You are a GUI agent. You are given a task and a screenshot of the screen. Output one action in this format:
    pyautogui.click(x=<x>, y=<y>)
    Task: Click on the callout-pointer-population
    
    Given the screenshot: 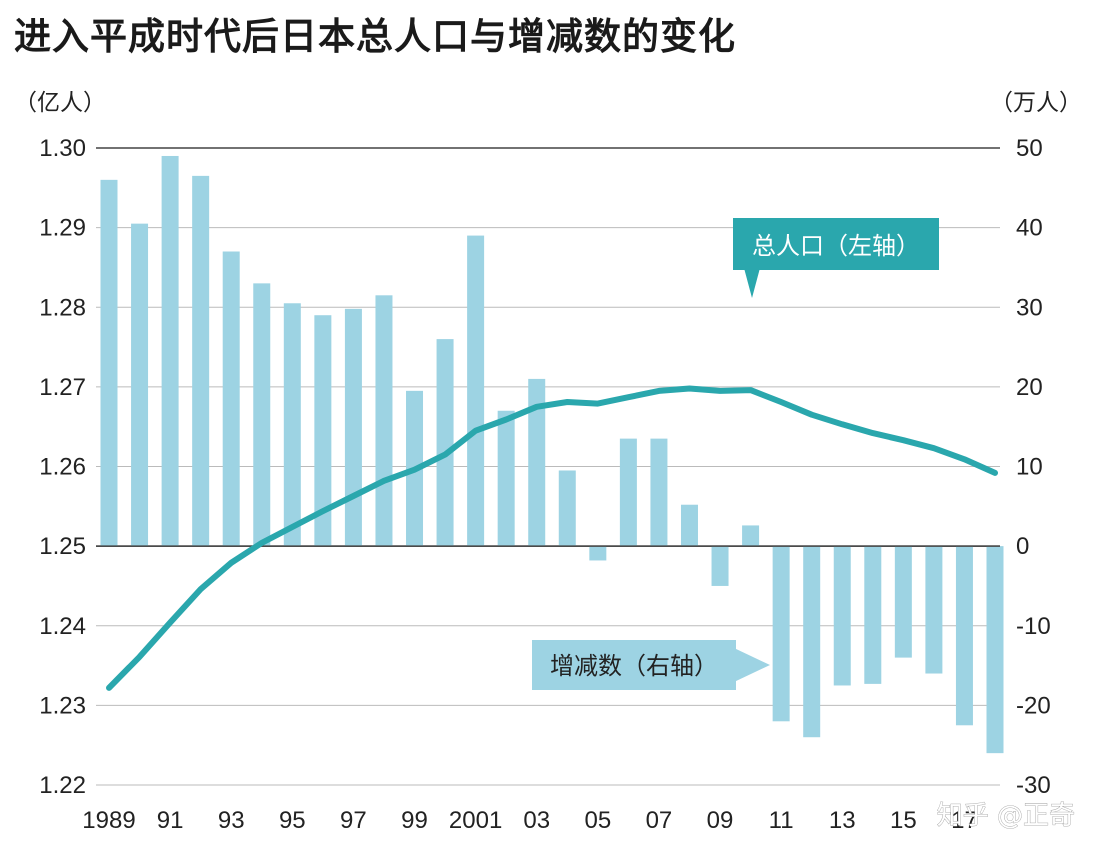 What is the action you would take?
    pyautogui.click(x=752, y=283)
    